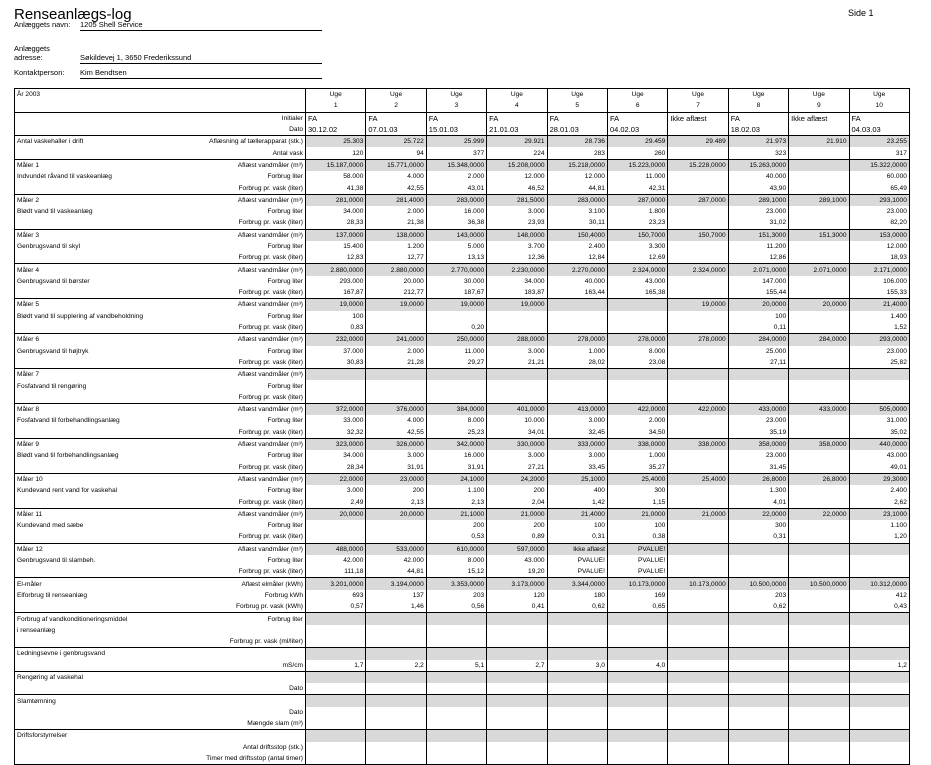 This screenshot has height=765, width=931. What do you see at coordinates (758, 258) in the screenshot?
I see `value: 12,86` at bounding box center [758, 258].